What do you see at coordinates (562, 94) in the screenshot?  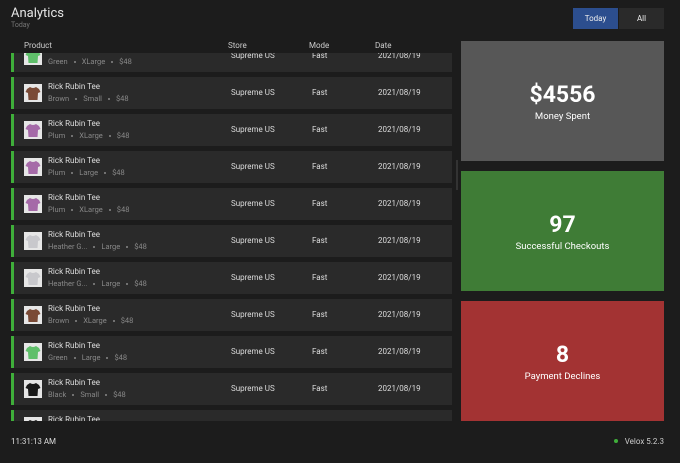 I see `stat-value: $4556` at bounding box center [562, 94].